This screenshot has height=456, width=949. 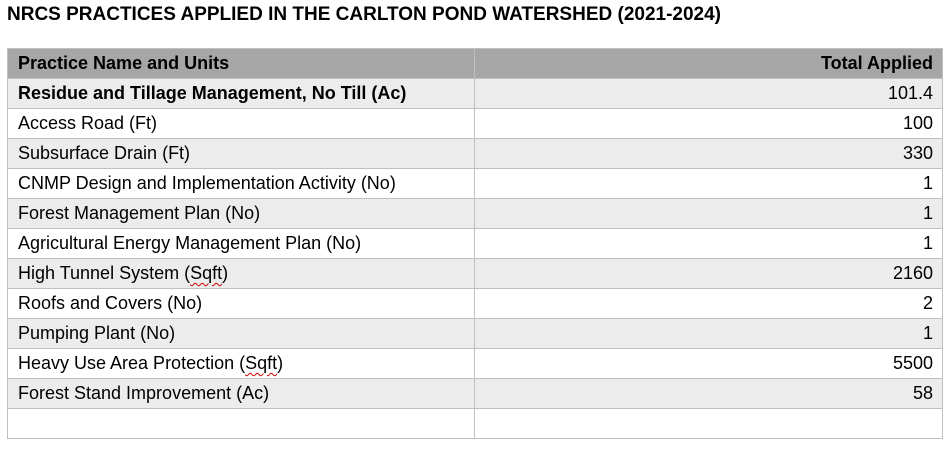 I want to click on practice-name-cell: Roofs and Covers (No), so click(x=241, y=303).